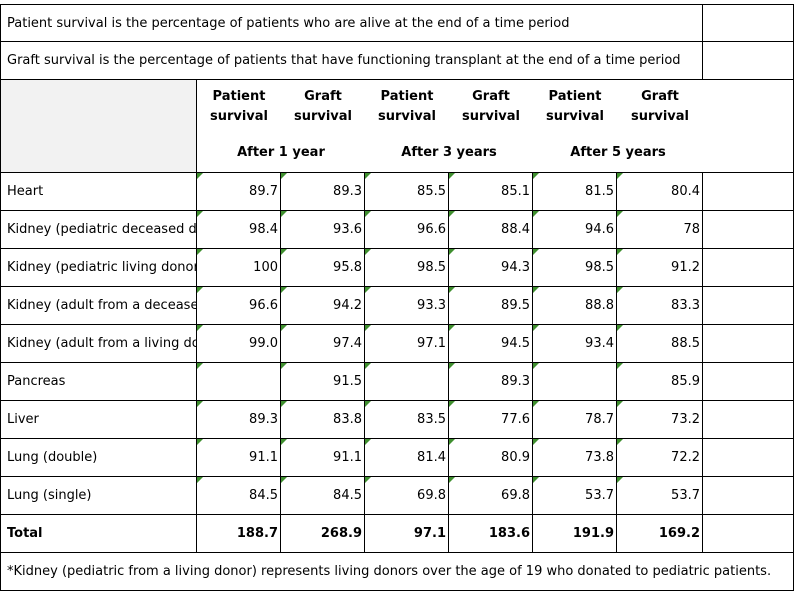 Image resolution: width=794 pixels, height=591 pixels. Describe the element at coordinates (323, 106) in the screenshot. I see `header-graft-survival-1: Graft survival` at that location.